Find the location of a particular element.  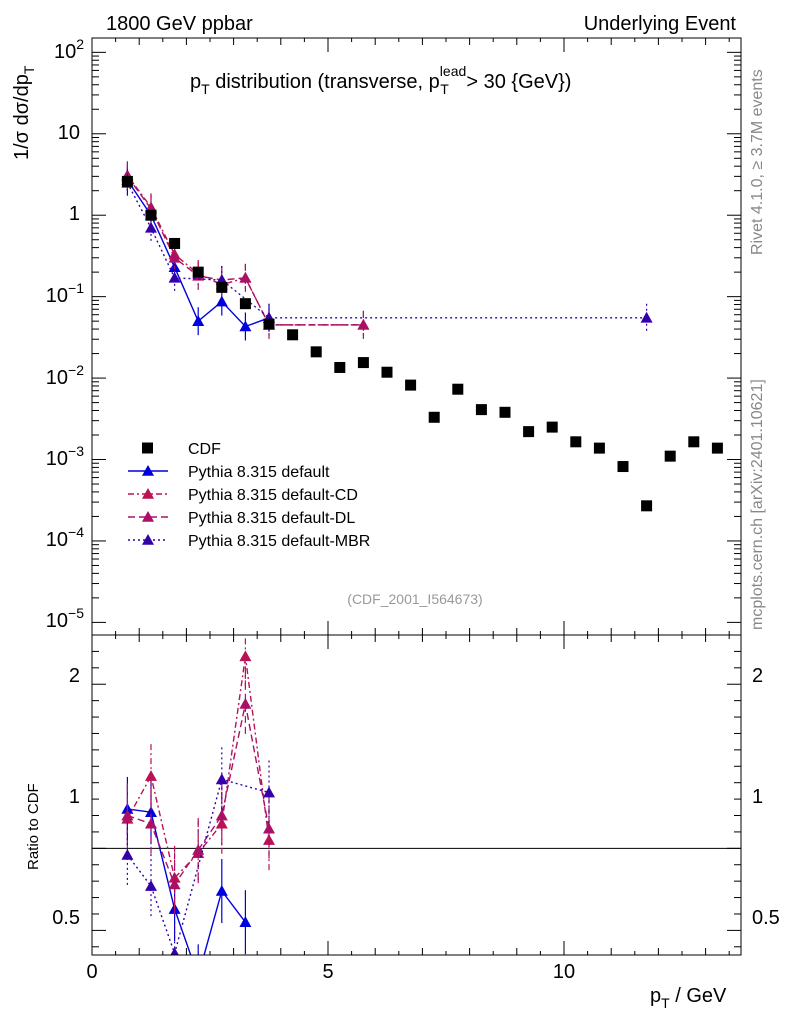

x-tick-label-10: 10 is located at coordinates (564, 972).